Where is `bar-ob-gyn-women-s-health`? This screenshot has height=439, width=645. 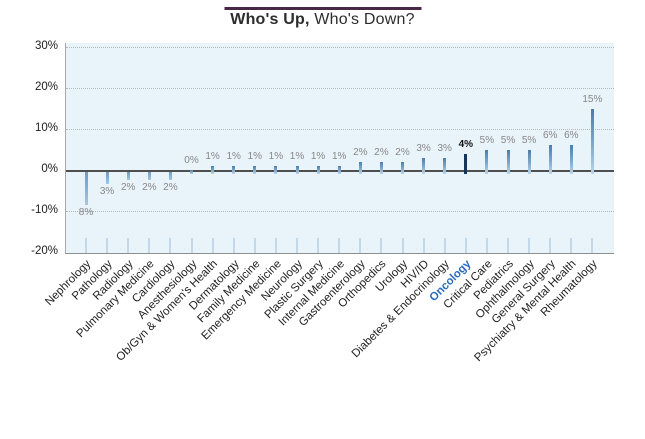
bar-ob-gyn-women-s-health is located at coordinates (213, 169).